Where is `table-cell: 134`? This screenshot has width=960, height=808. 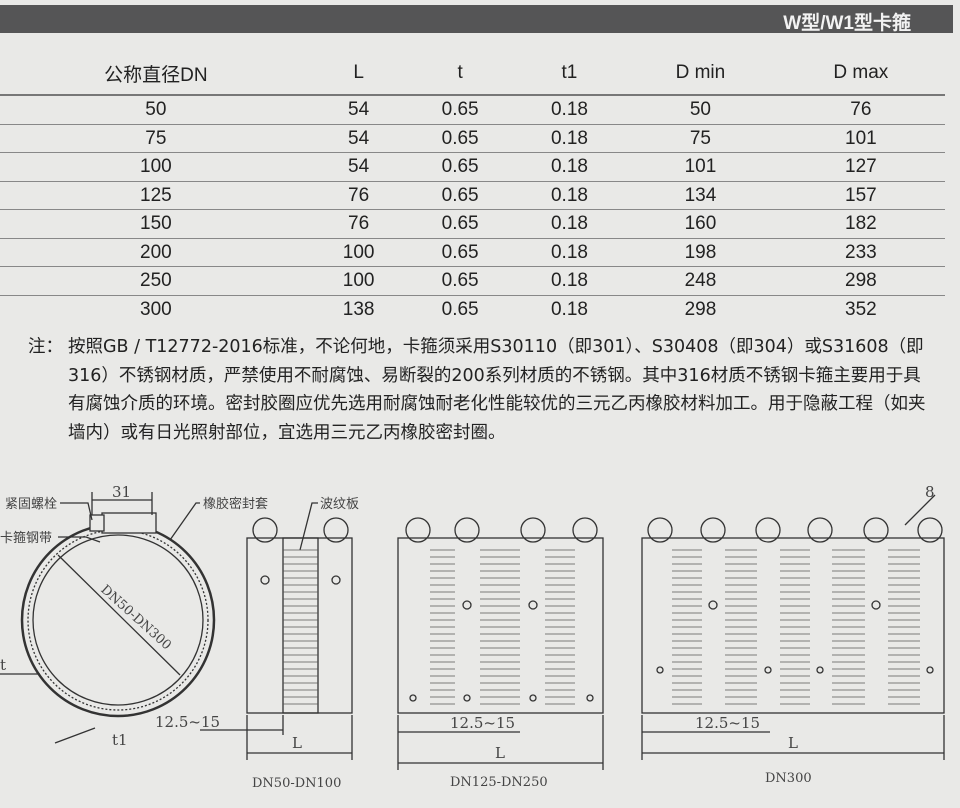 table-cell: 134 is located at coordinates (700, 195).